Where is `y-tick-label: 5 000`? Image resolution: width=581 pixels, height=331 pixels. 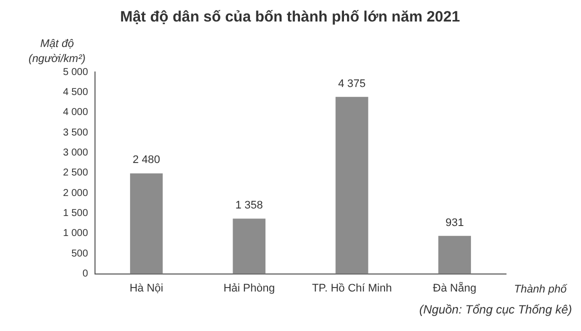 y-tick-label: 5 000 is located at coordinates (75, 72).